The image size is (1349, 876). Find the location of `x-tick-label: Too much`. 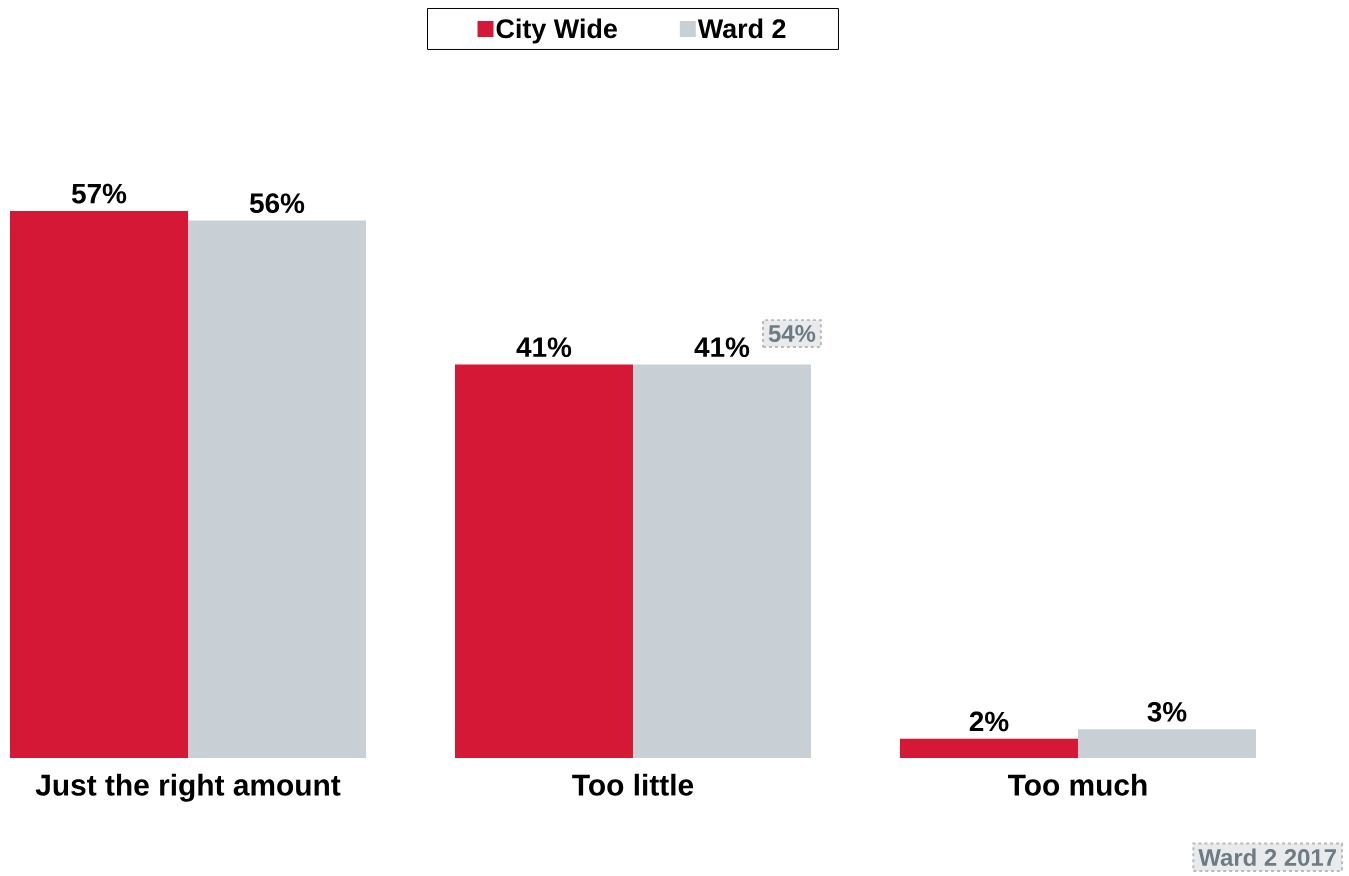

x-tick-label: Too much is located at coordinates (1077, 784).